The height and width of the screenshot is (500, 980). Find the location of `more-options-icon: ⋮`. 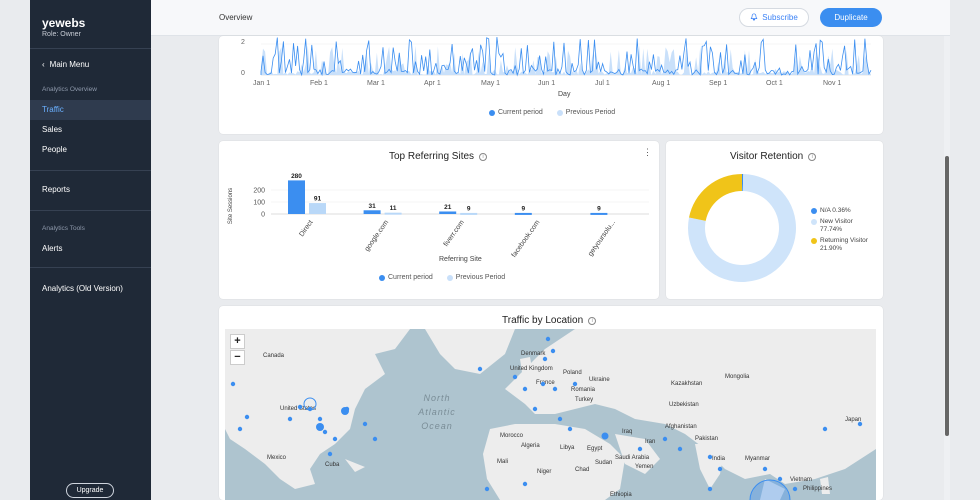

more-options-icon: ⋮ is located at coordinates (647, 152).